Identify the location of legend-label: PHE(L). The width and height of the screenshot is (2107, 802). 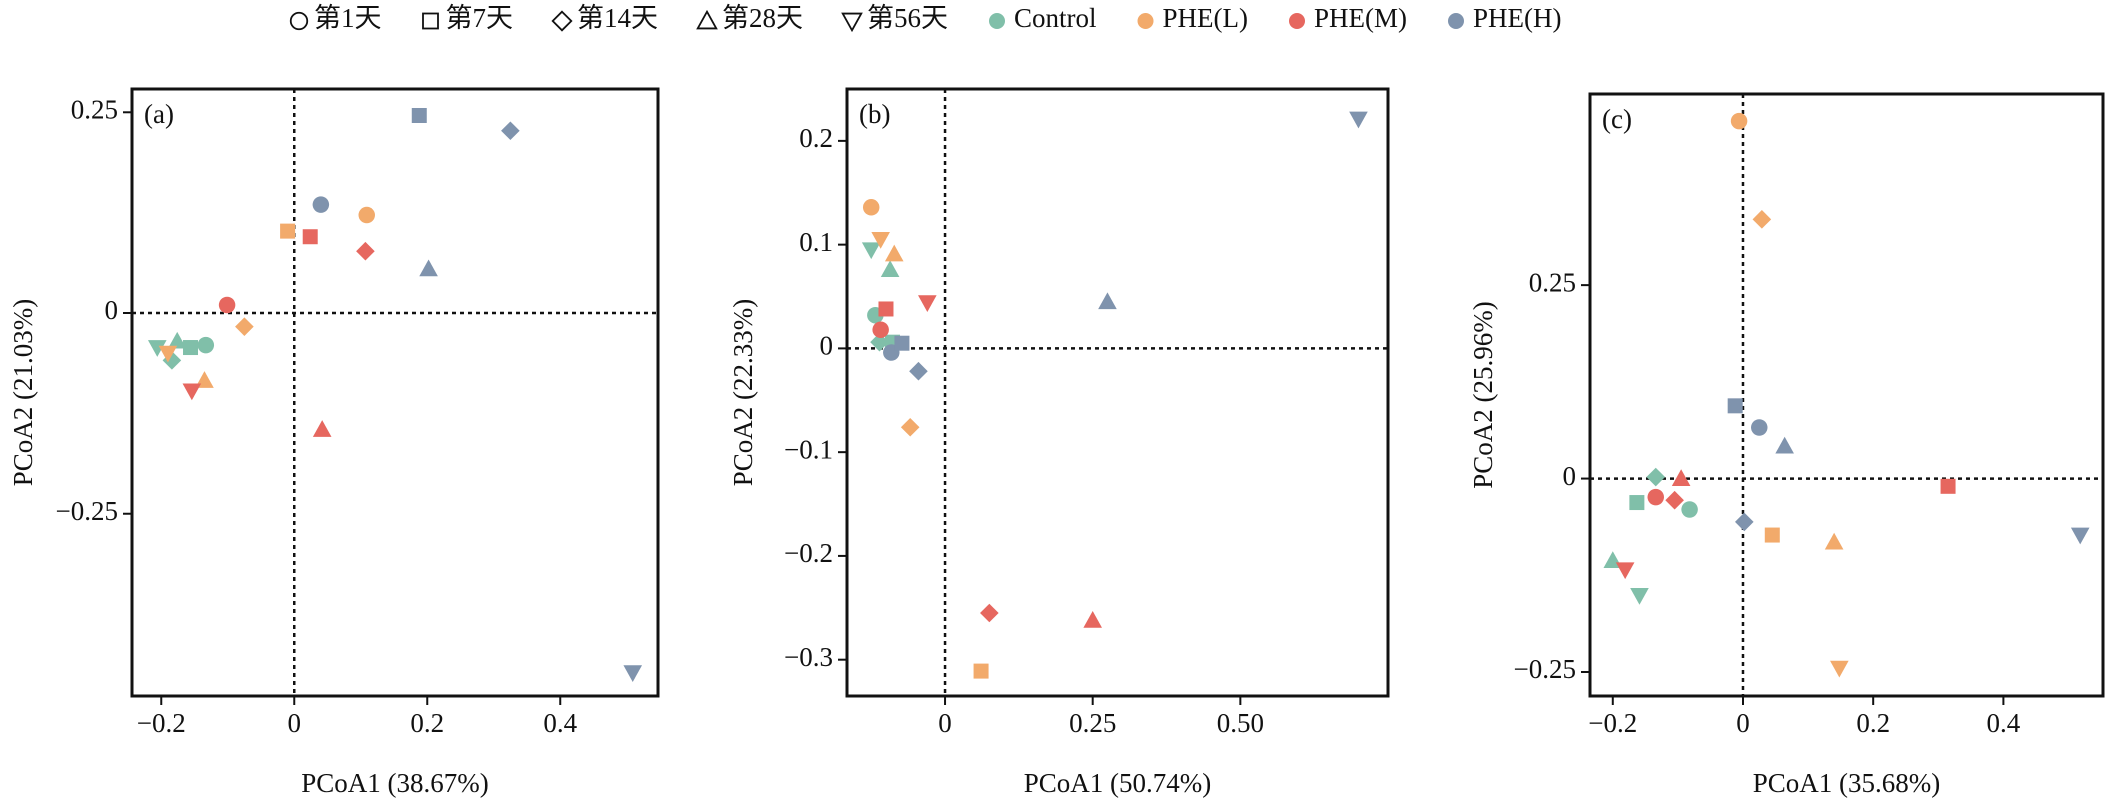
(1205, 18).